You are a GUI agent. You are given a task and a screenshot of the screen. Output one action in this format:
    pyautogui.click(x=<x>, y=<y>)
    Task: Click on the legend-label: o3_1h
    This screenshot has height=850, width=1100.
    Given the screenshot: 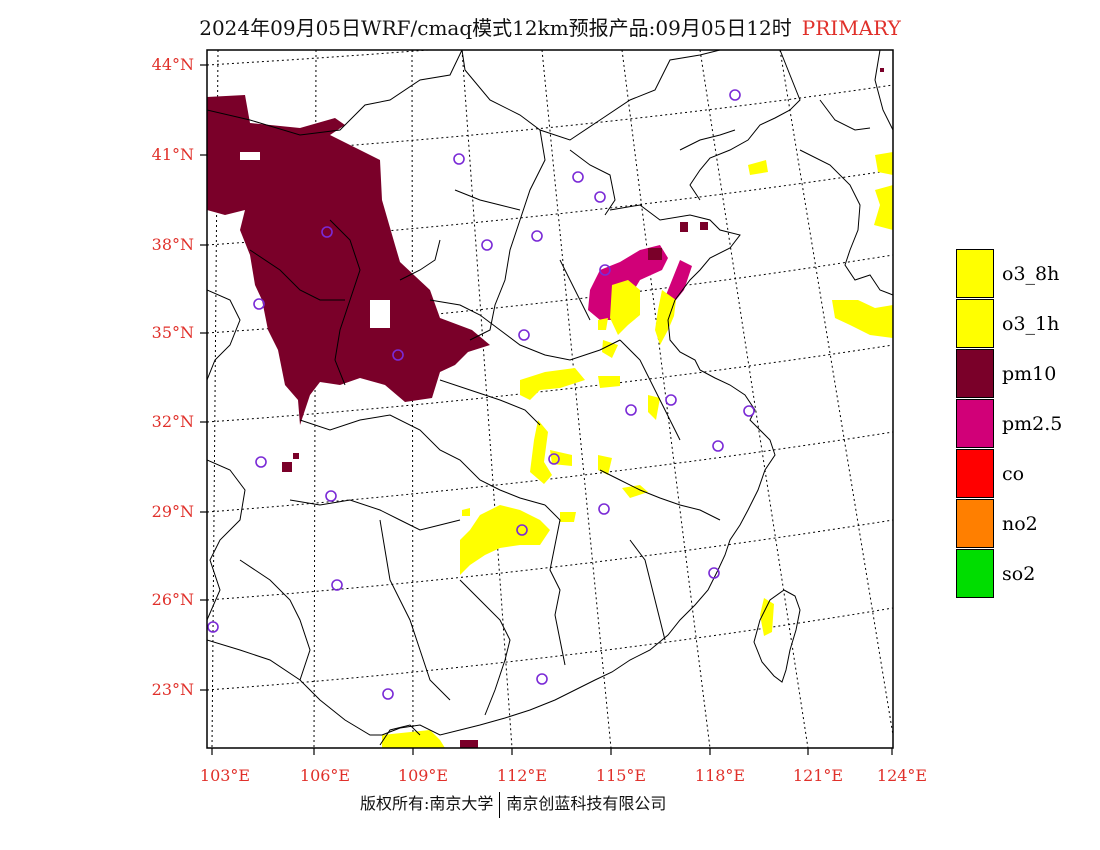 What is the action you would take?
    pyautogui.click(x=1031, y=324)
    